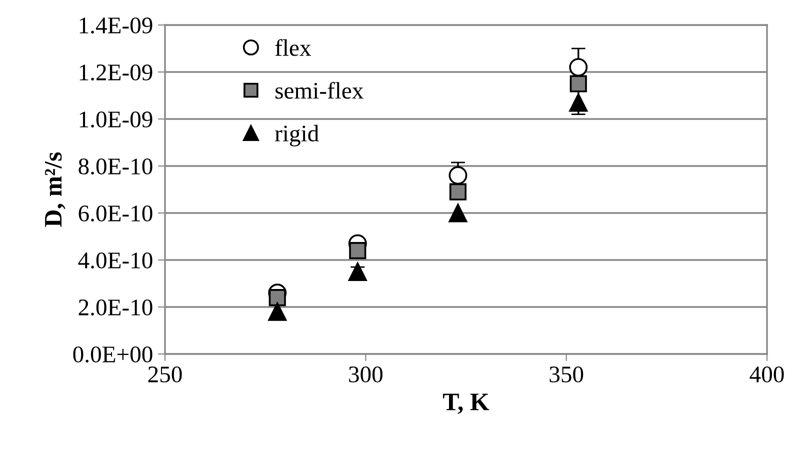 The image size is (803, 450). I want to click on legend-label: rigid, so click(297, 135).